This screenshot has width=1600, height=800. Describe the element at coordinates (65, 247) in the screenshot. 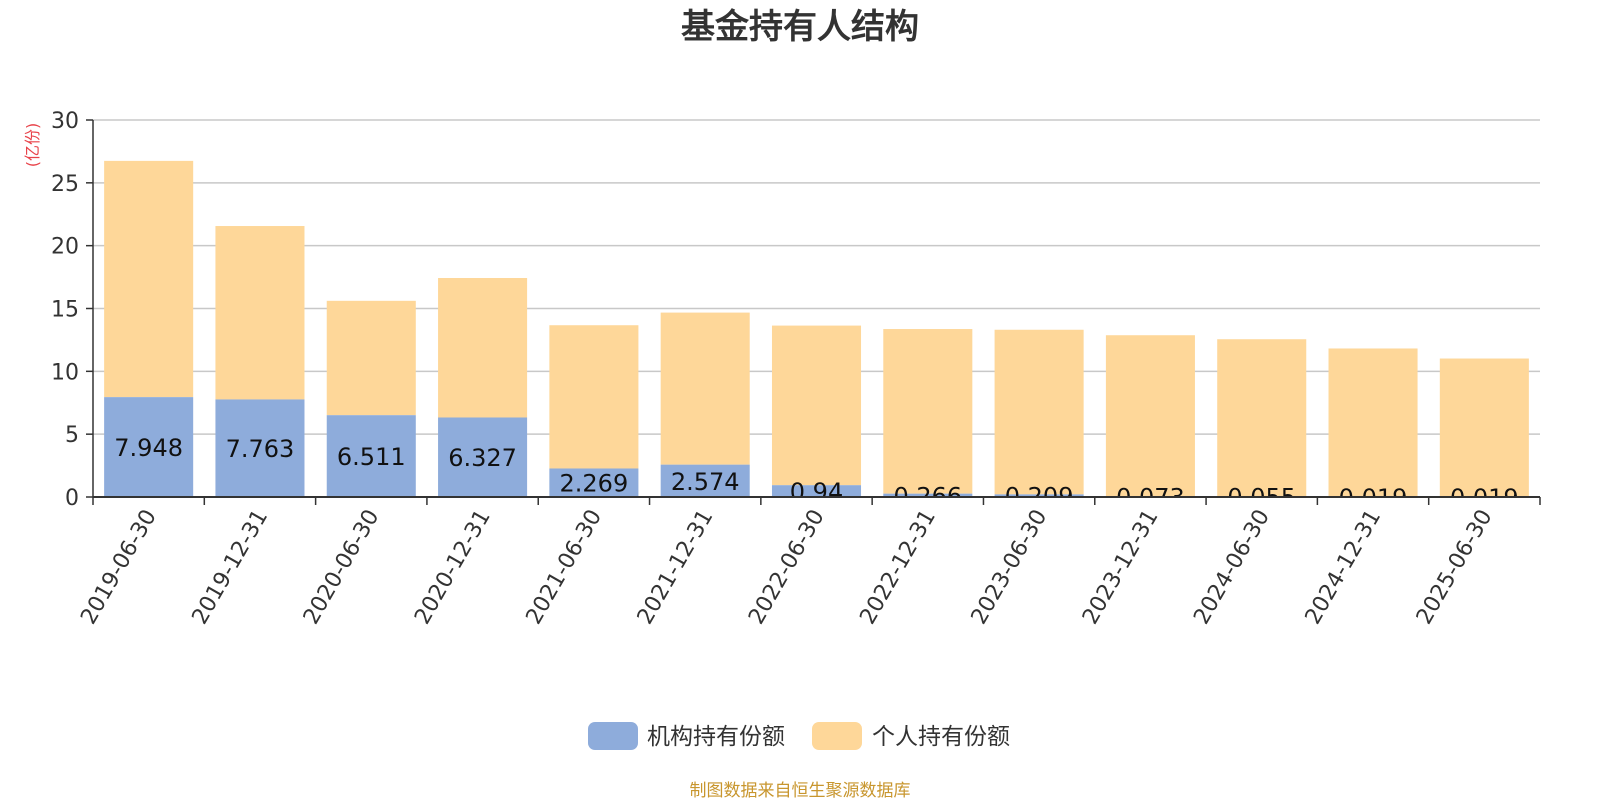

I see `y-tick-label: 20` at that location.